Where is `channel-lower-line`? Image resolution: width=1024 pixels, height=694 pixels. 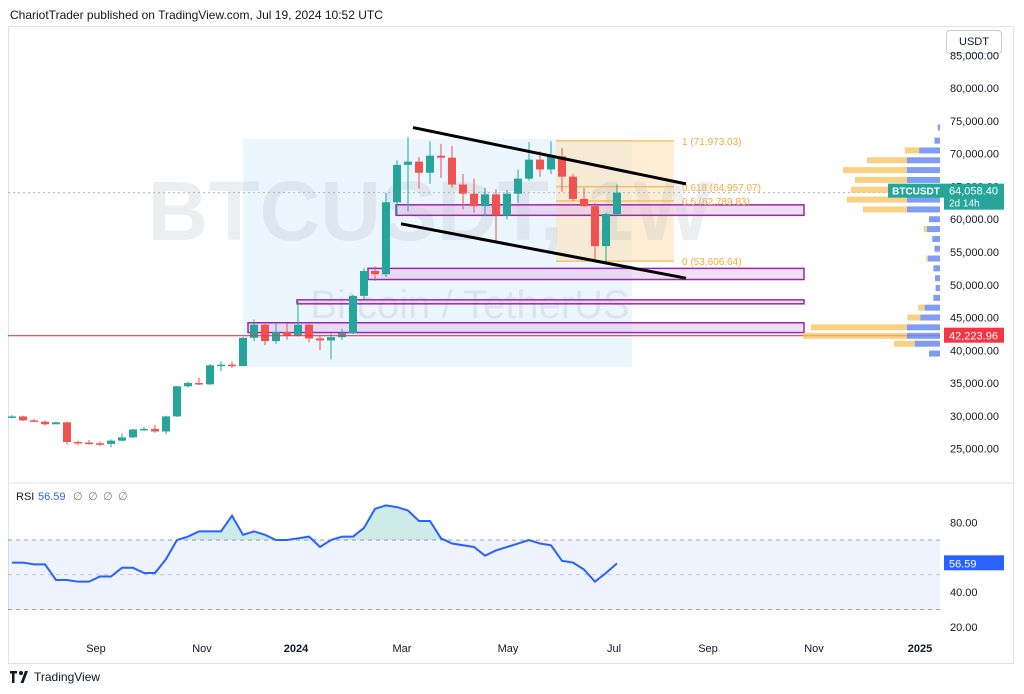 channel-lower-line is located at coordinates (543, 251).